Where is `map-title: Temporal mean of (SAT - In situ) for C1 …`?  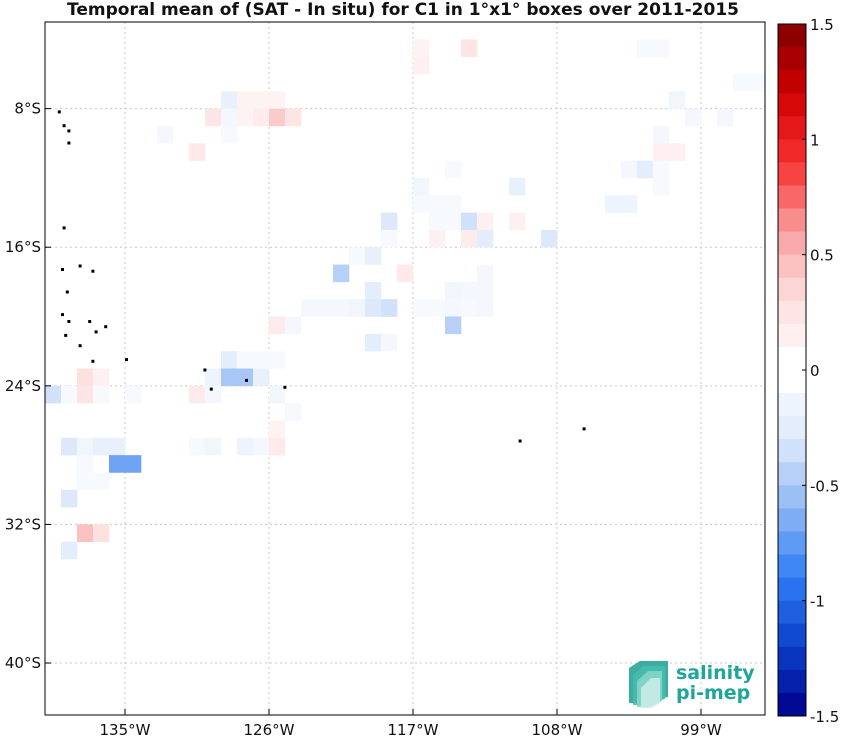 map-title: Temporal mean of (SAT - In situ) for C1 … is located at coordinates (403, 10).